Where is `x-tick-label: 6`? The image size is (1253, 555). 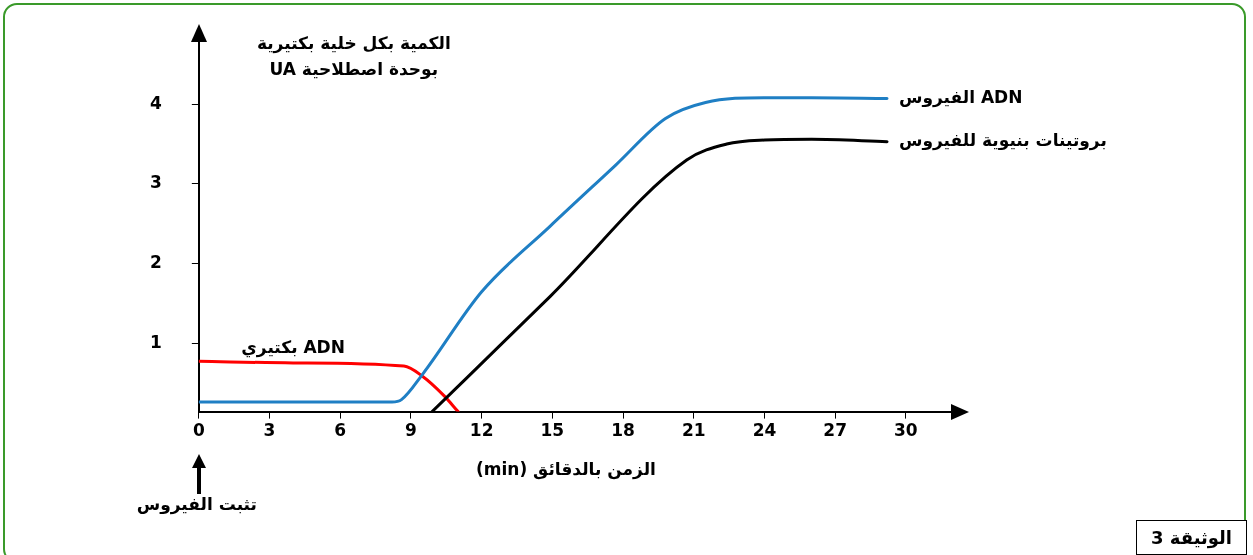
x-tick-label: 6 is located at coordinates (340, 430).